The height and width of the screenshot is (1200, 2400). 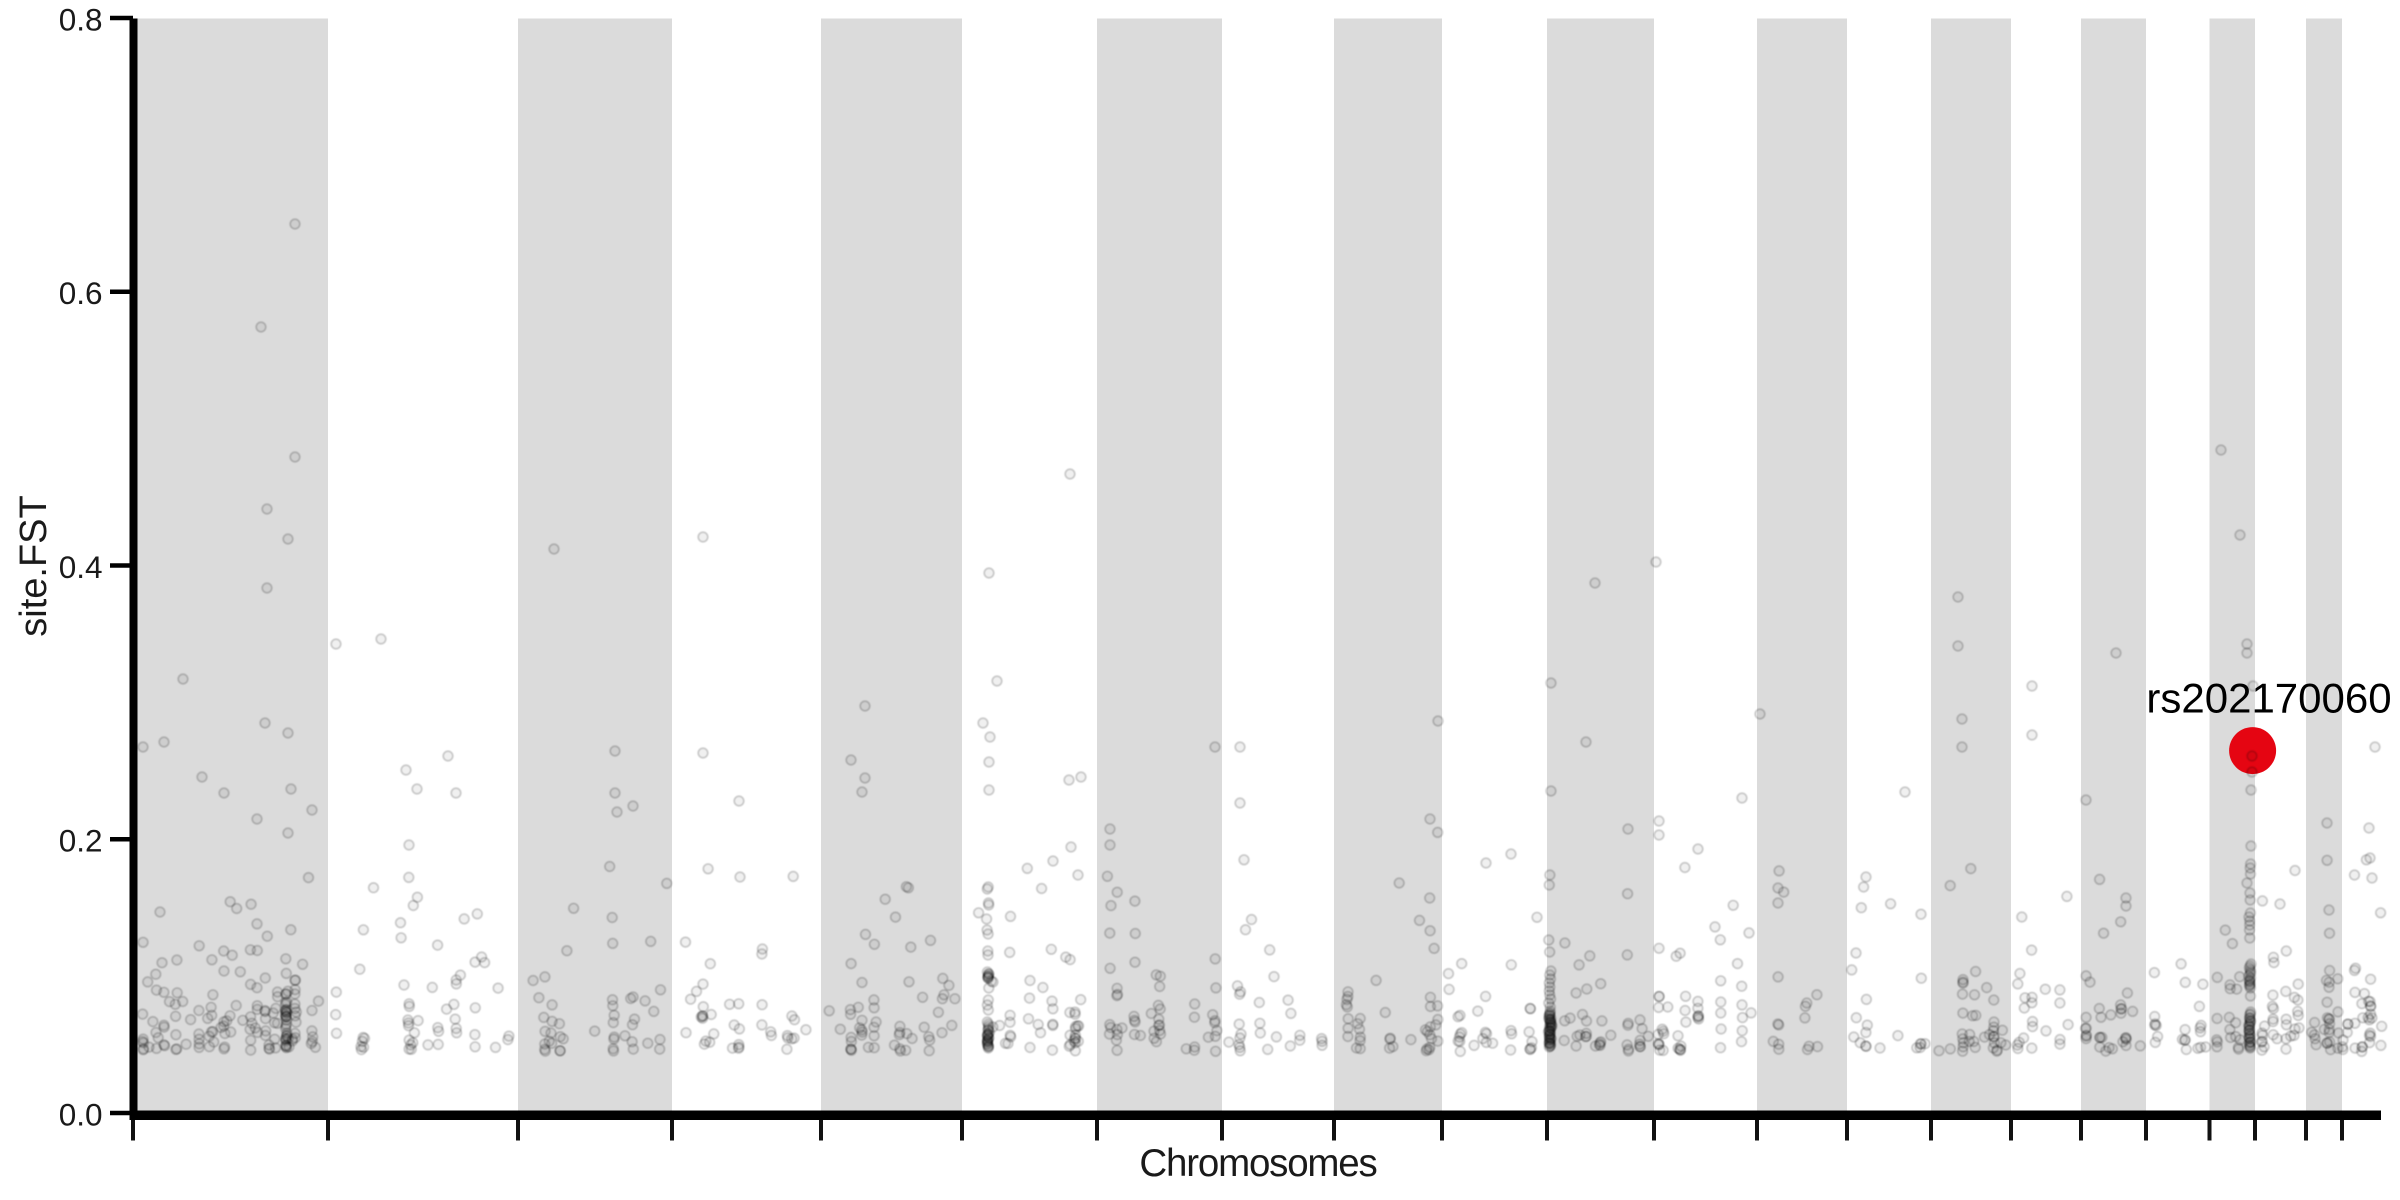 I want to click on svg-text: 0.6, so click(x=81, y=293).